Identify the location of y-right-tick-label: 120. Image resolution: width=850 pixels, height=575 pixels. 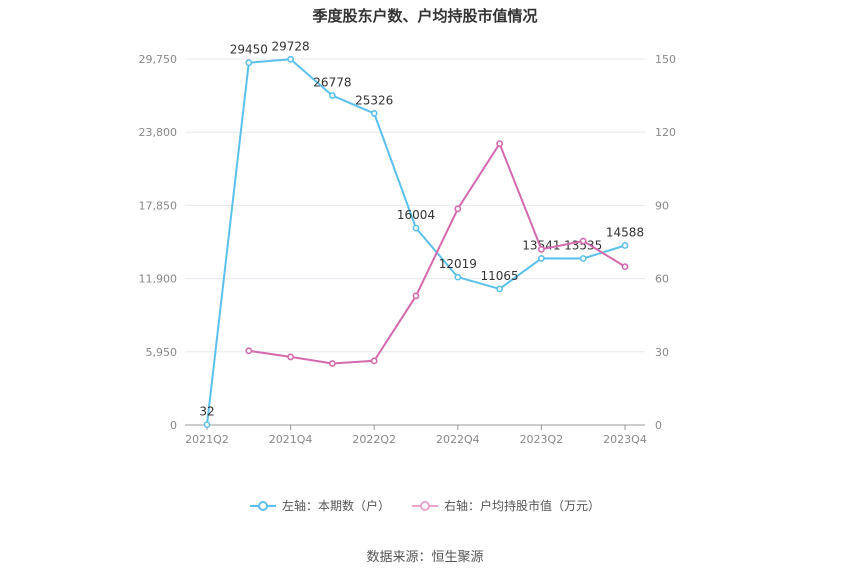
(665, 132).